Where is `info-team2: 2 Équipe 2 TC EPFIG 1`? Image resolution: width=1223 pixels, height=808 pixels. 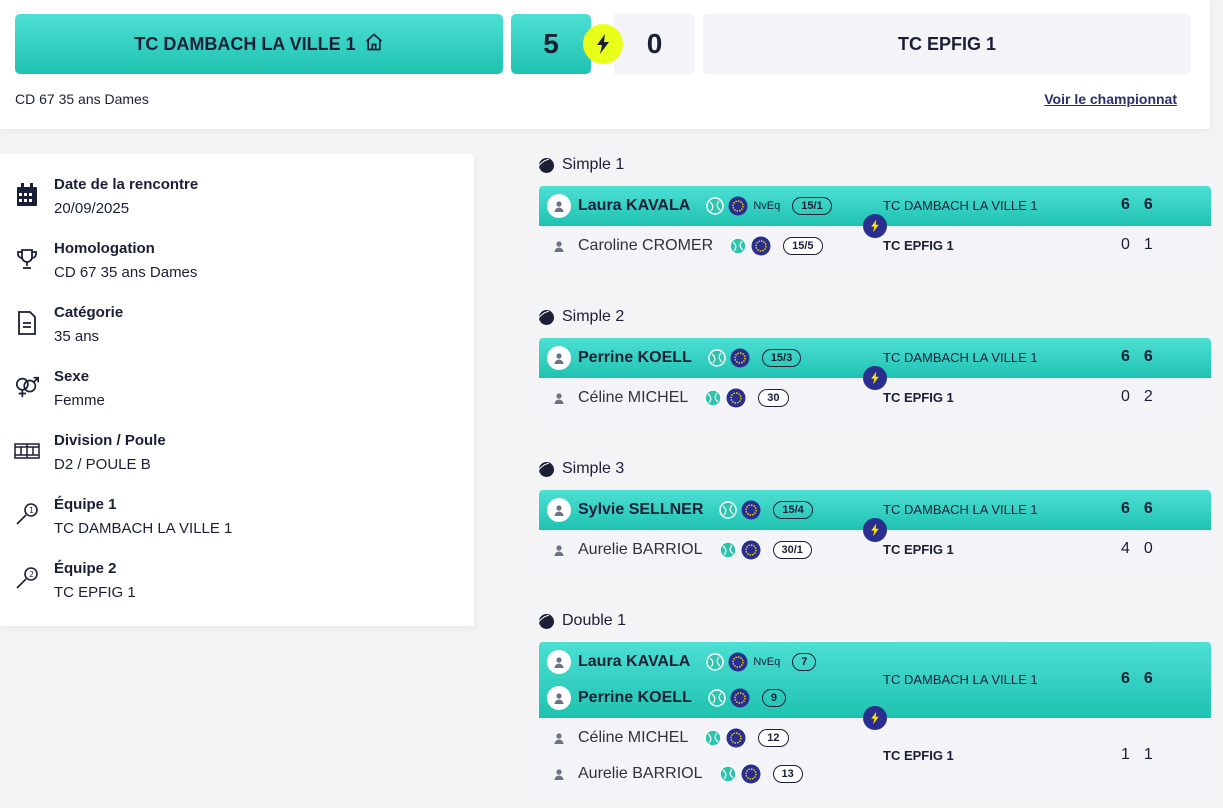
info-team2: 2 Équipe 2 TC EPFIG 1 is located at coordinates (75, 581).